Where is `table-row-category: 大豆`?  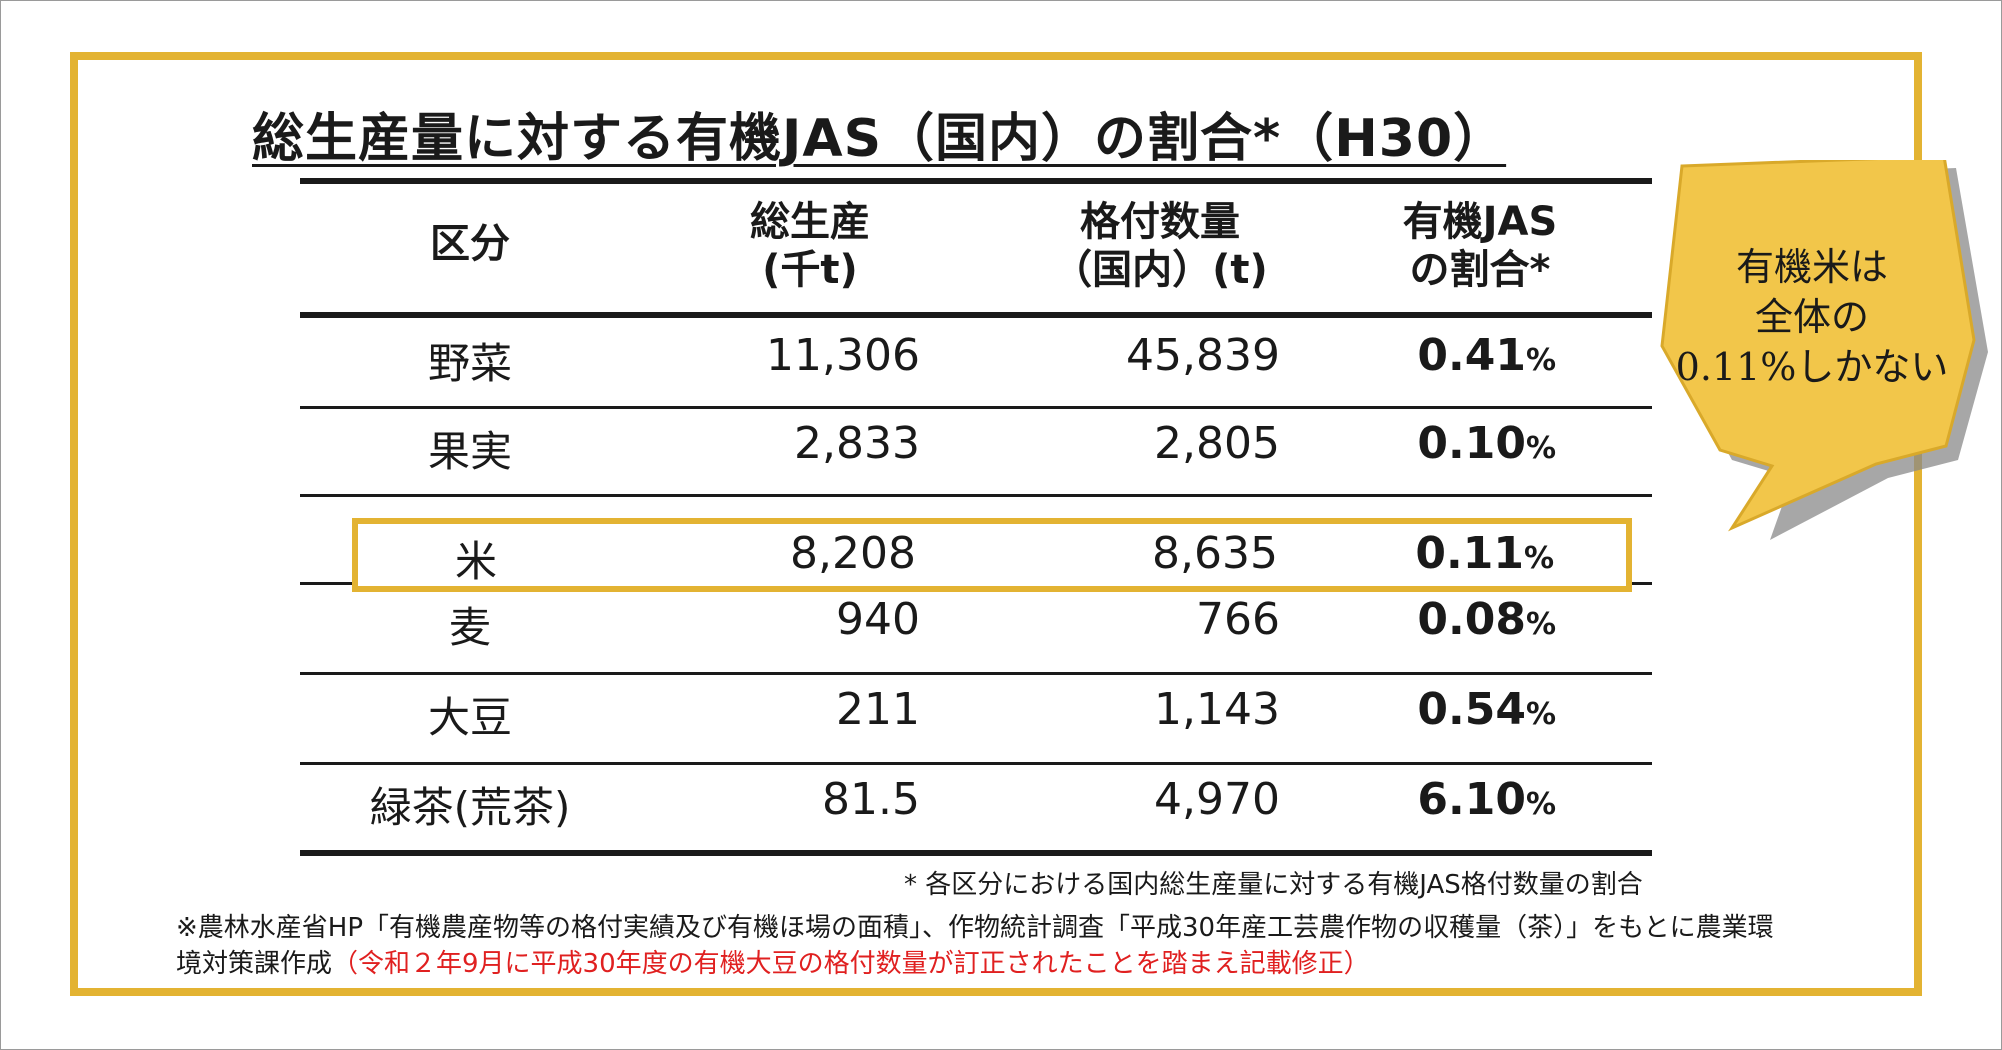
table-row-category: 大豆 is located at coordinates (469, 717).